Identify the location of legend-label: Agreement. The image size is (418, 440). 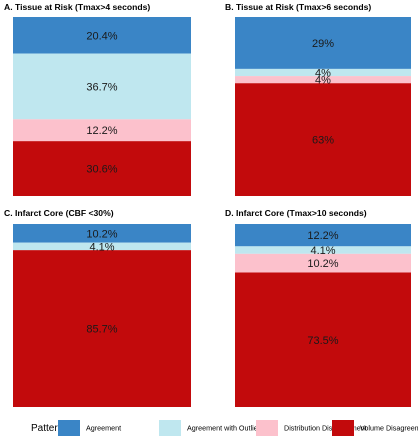
(103, 428).